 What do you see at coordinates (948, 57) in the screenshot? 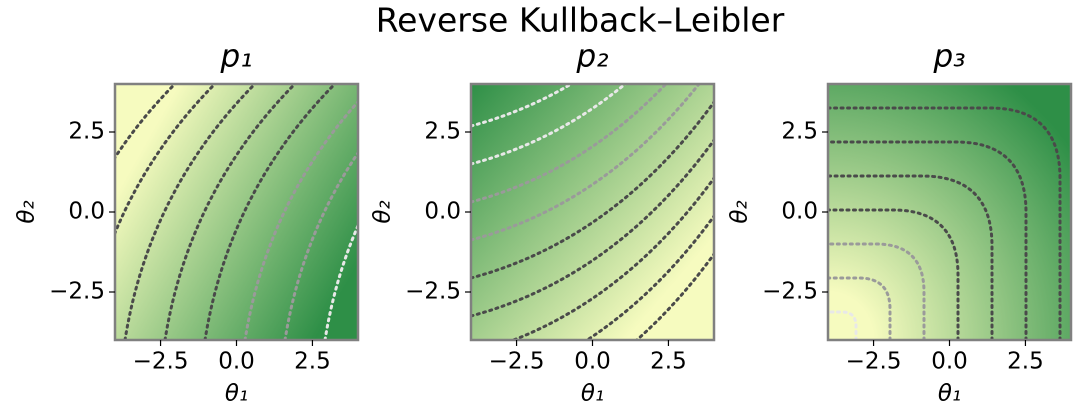
I see `subplot-title: p₃` at bounding box center [948, 57].